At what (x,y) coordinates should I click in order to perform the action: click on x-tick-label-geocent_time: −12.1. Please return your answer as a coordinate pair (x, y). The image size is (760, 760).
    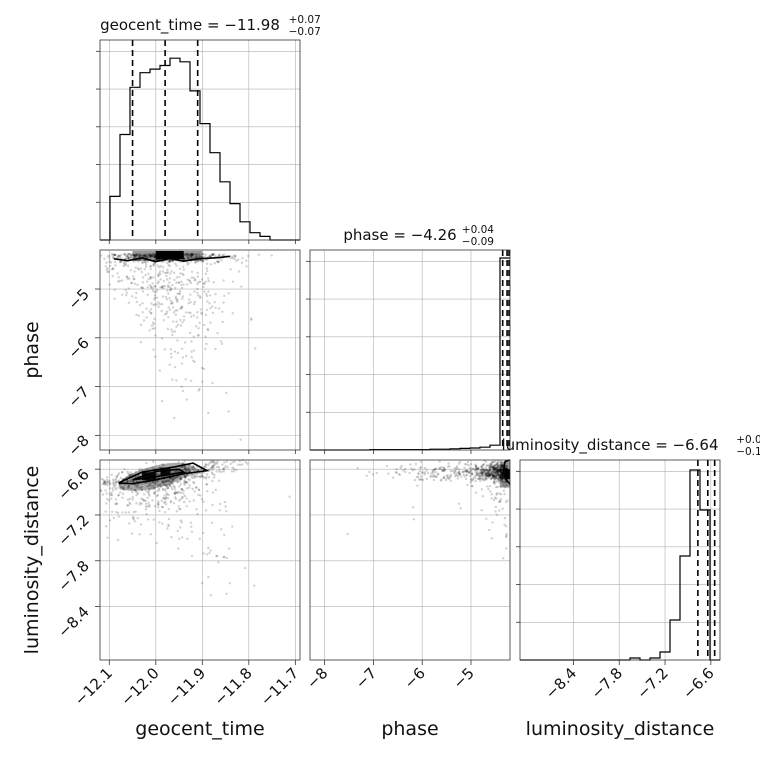
    Looking at the image, I should click on (93, 686).